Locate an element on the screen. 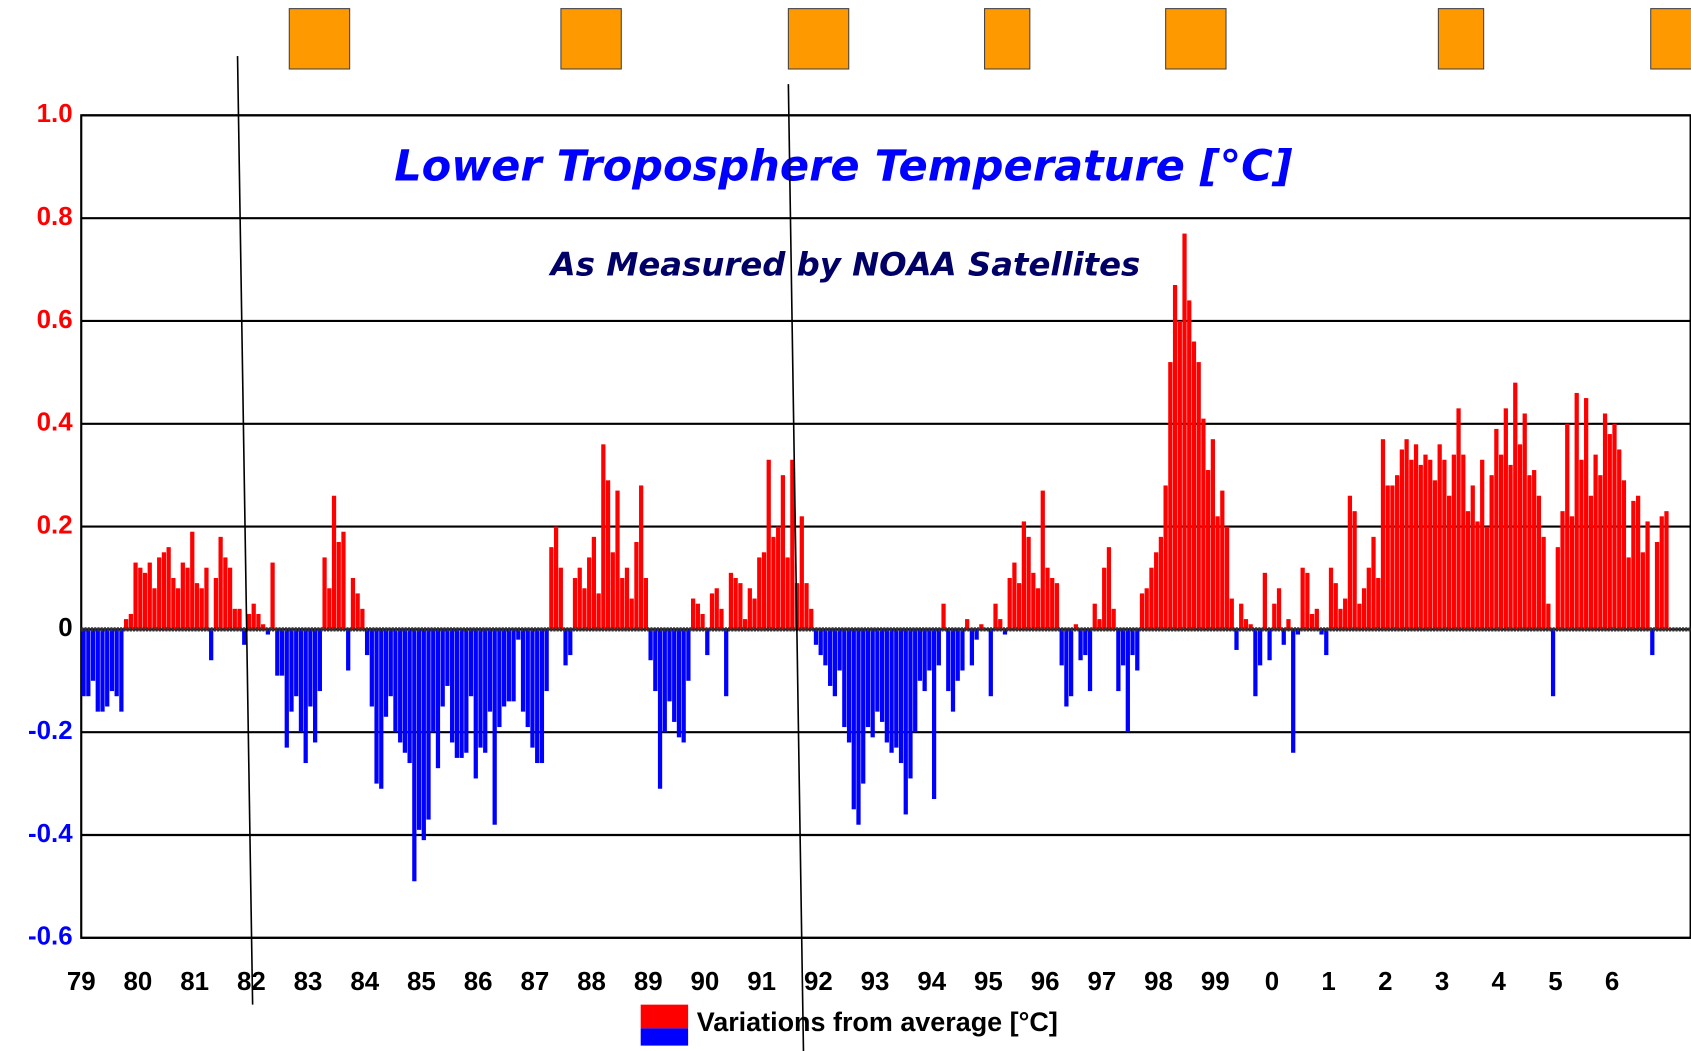 This screenshot has height=1051, width=1691. x-tick-label: 99 is located at coordinates (1215, 982).